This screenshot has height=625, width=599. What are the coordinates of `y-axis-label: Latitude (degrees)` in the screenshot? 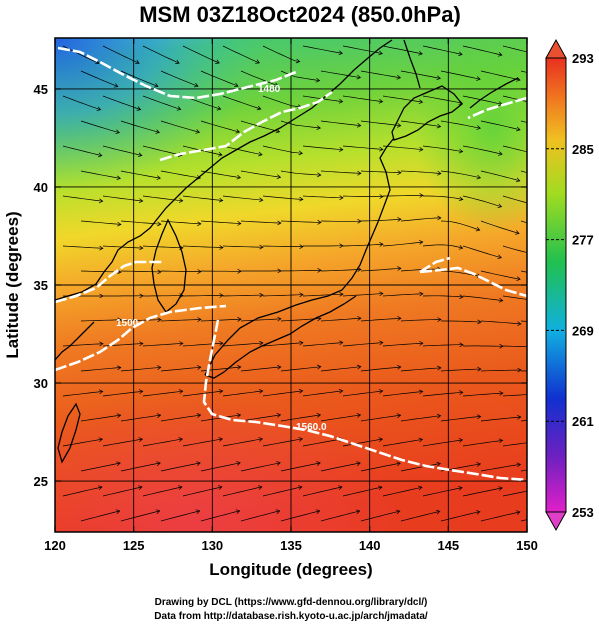 It's located at (12, 284).